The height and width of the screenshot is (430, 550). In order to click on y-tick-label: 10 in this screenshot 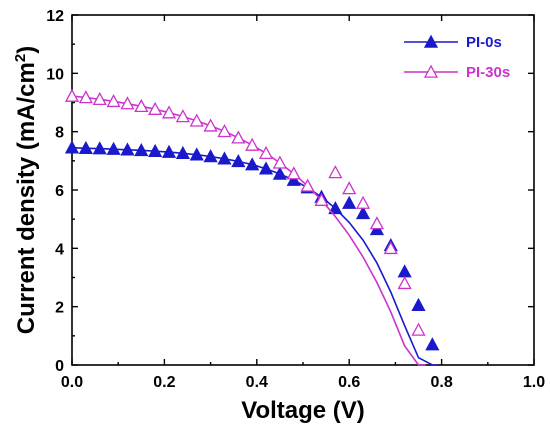, I will do `click(55, 74)`.